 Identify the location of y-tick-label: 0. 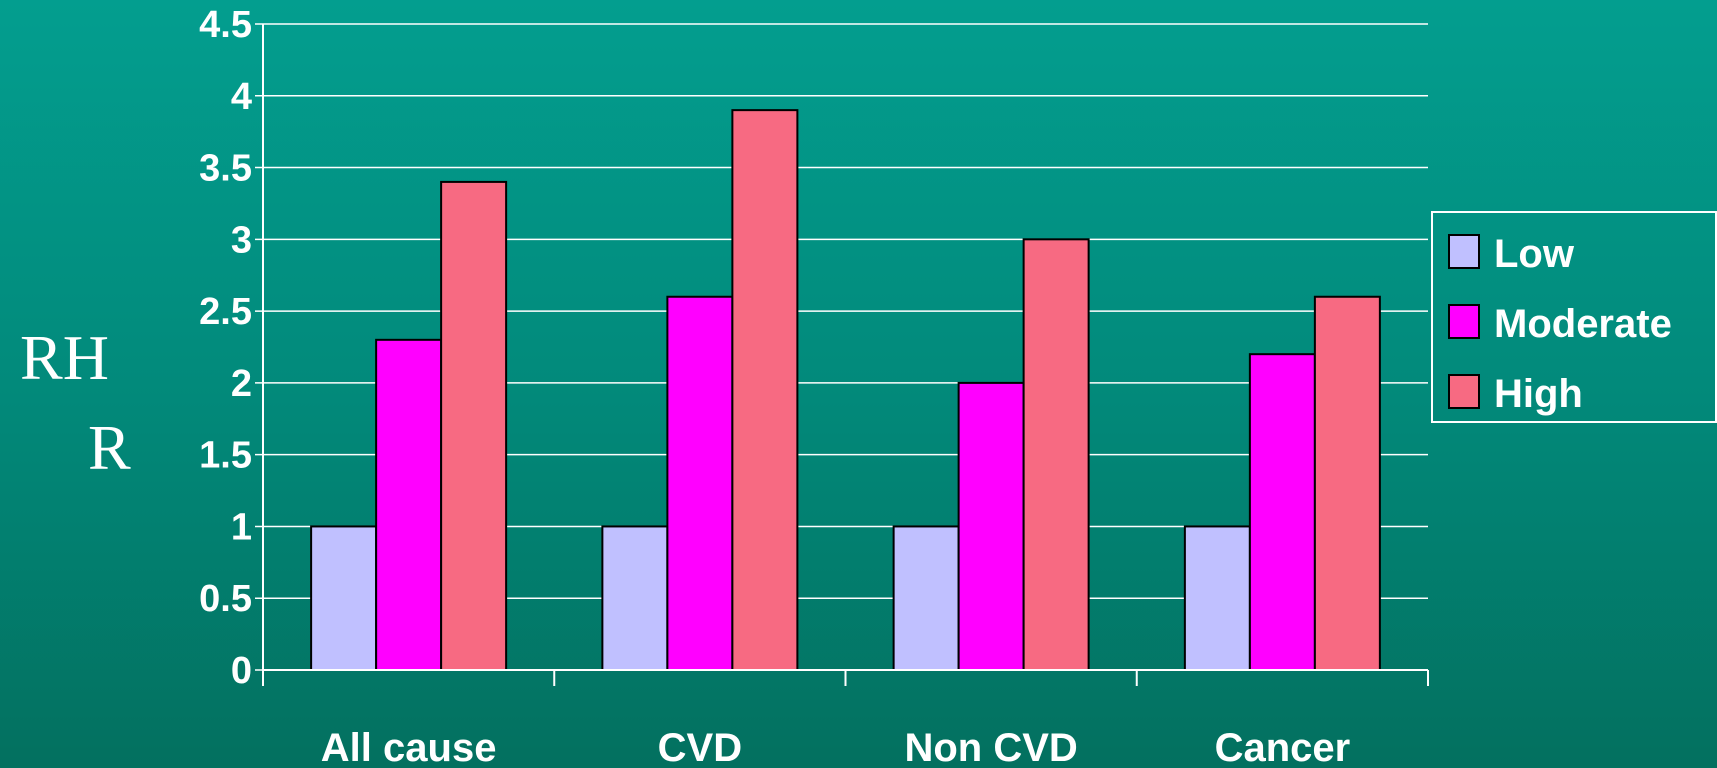
(241, 671).